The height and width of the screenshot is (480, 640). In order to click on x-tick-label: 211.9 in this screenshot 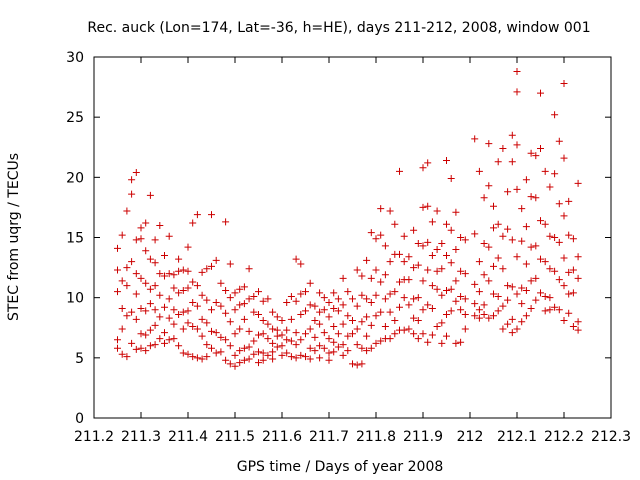, I will do `click(423, 437)`.